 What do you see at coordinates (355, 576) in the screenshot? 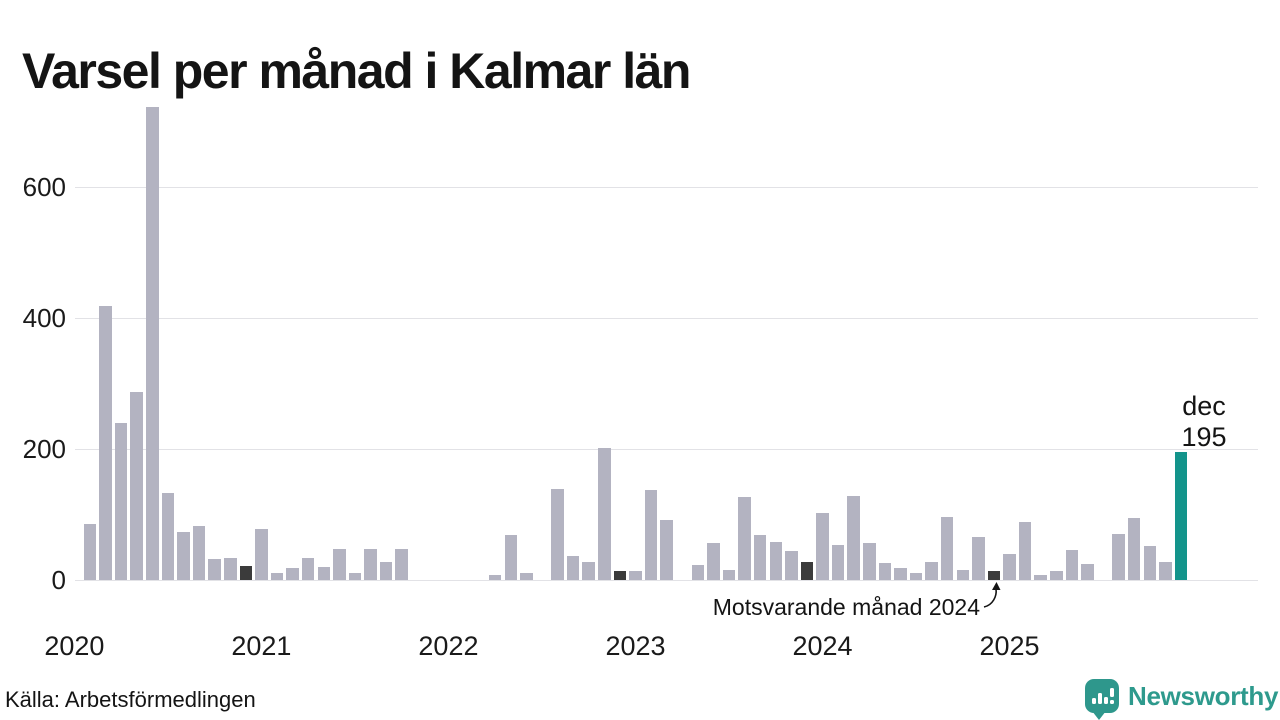
I see `bar-2021-jul` at bounding box center [355, 576].